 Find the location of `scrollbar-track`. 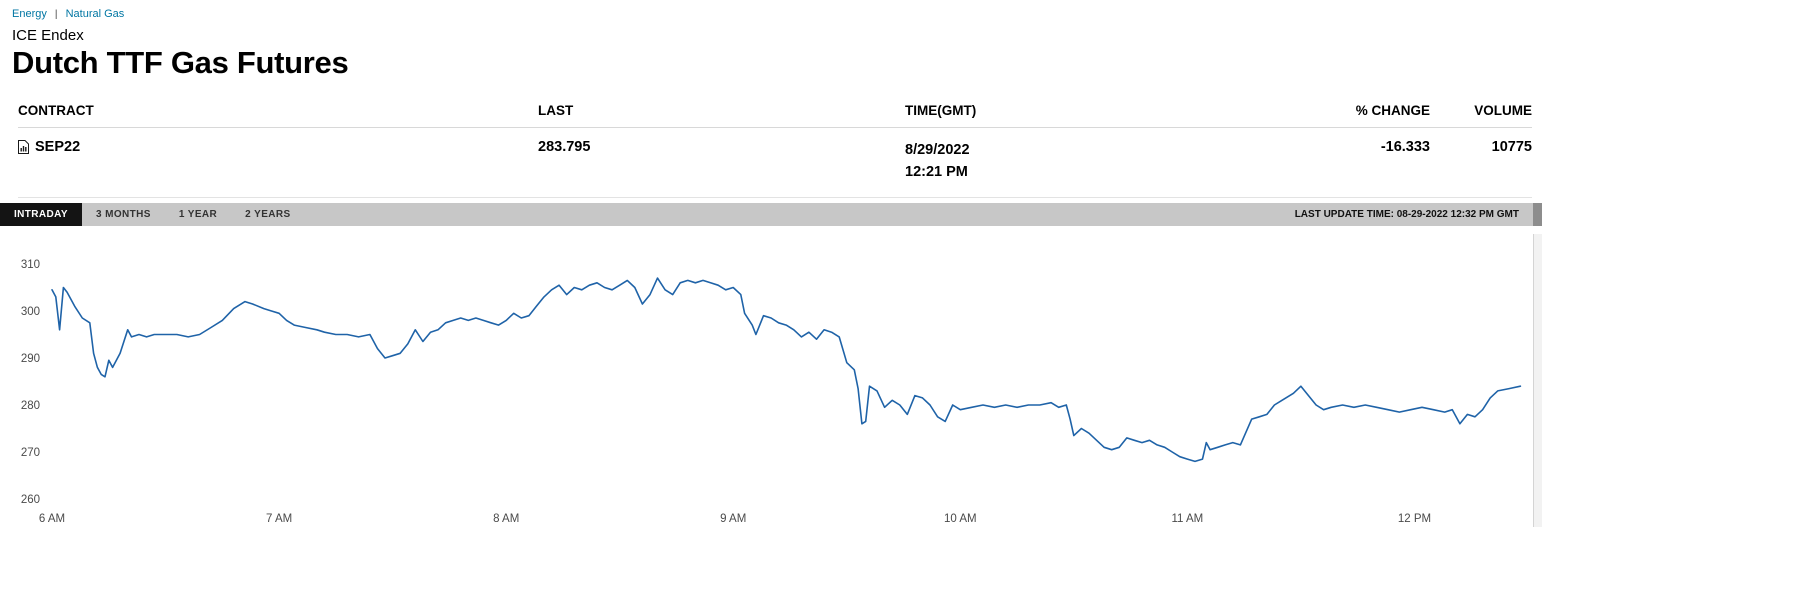

scrollbar-track is located at coordinates (1537, 380).